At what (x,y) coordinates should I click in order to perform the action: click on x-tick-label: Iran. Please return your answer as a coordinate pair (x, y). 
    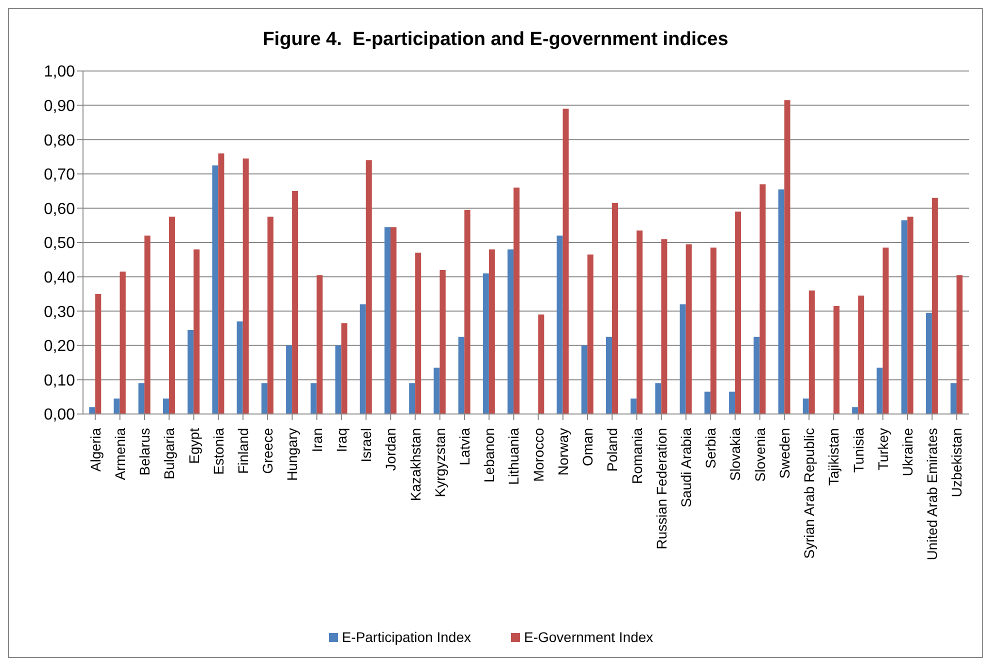
    Looking at the image, I should click on (316, 440).